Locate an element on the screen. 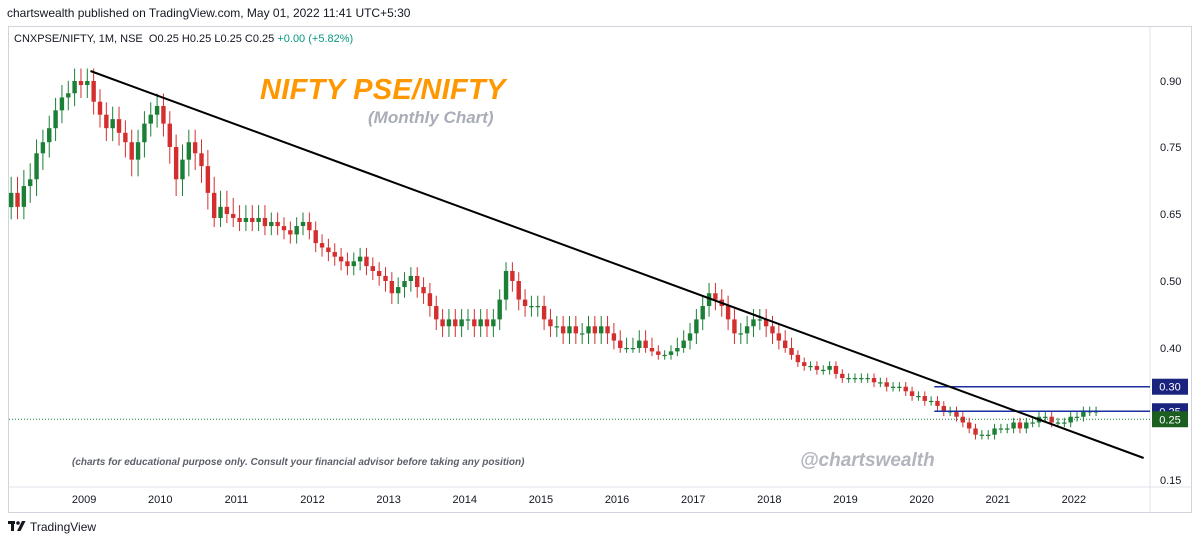 Image resolution: width=1200 pixels, height=545 pixels. x-tick-label: 2009 is located at coordinates (84, 500).